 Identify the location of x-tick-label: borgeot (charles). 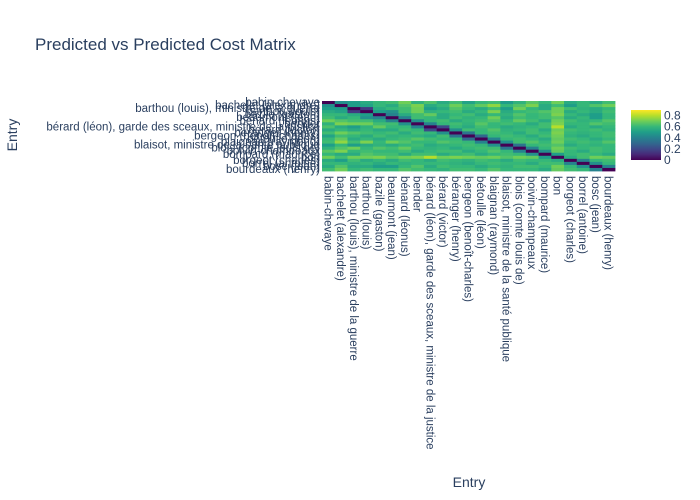
(569, 219).